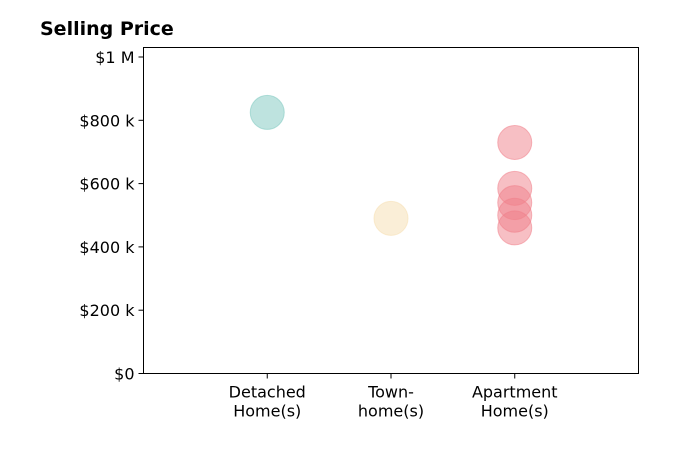 This screenshot has height=462, width=679. What do you see at coordinates (124, 374) in the screenshot?
I see `y-tick-label-0: $0` at bounding box center [124, 374].